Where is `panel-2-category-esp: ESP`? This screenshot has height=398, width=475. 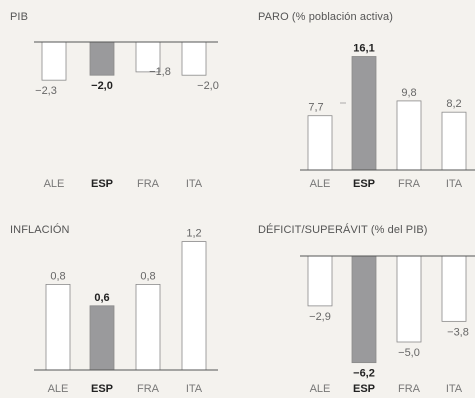 panel-2-category-esp: ESP is located at coordinates (364, 184).